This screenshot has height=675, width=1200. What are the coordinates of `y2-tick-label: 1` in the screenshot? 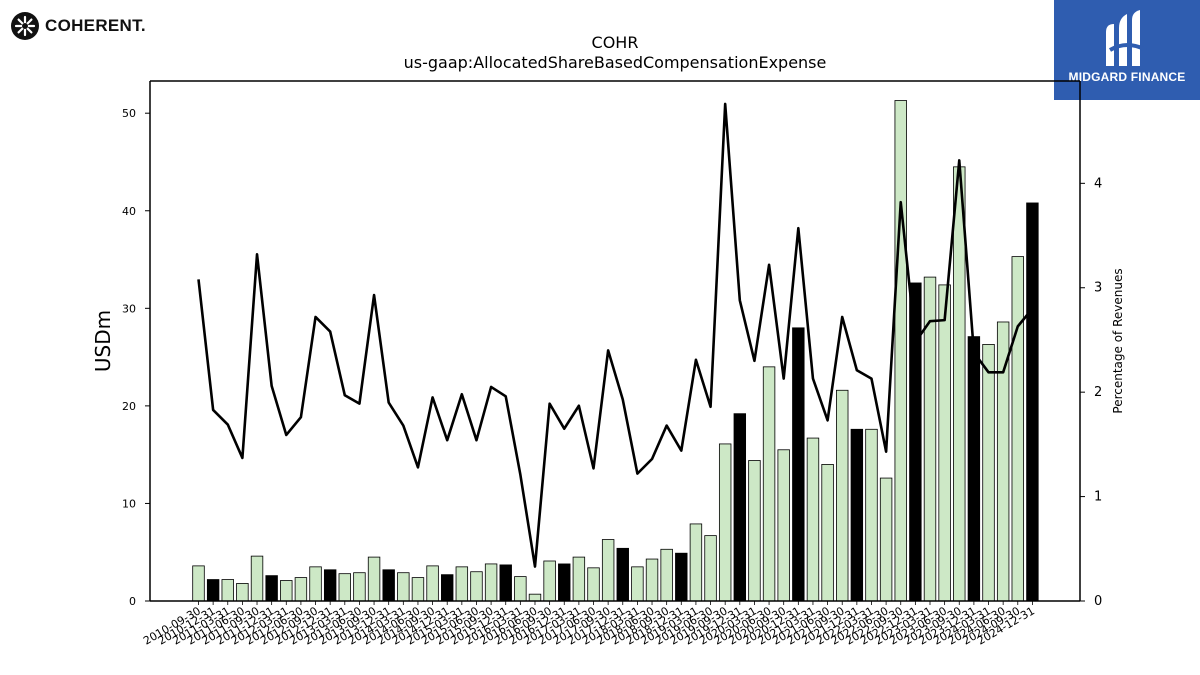 It's located at (1098, 497).